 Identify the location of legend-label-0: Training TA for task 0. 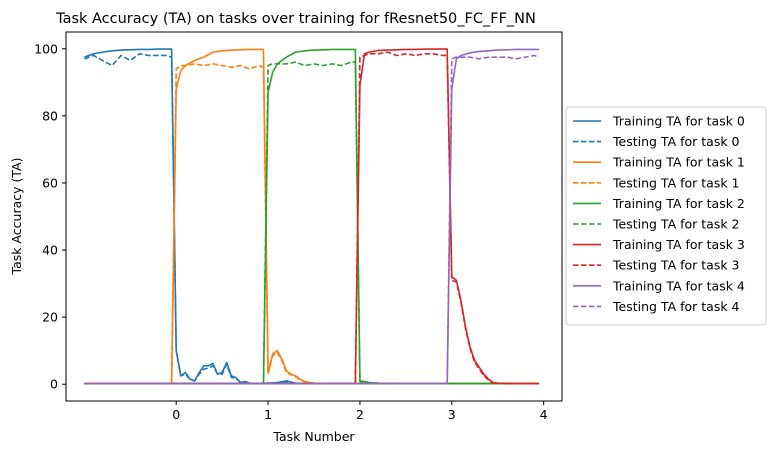
(678, 121).